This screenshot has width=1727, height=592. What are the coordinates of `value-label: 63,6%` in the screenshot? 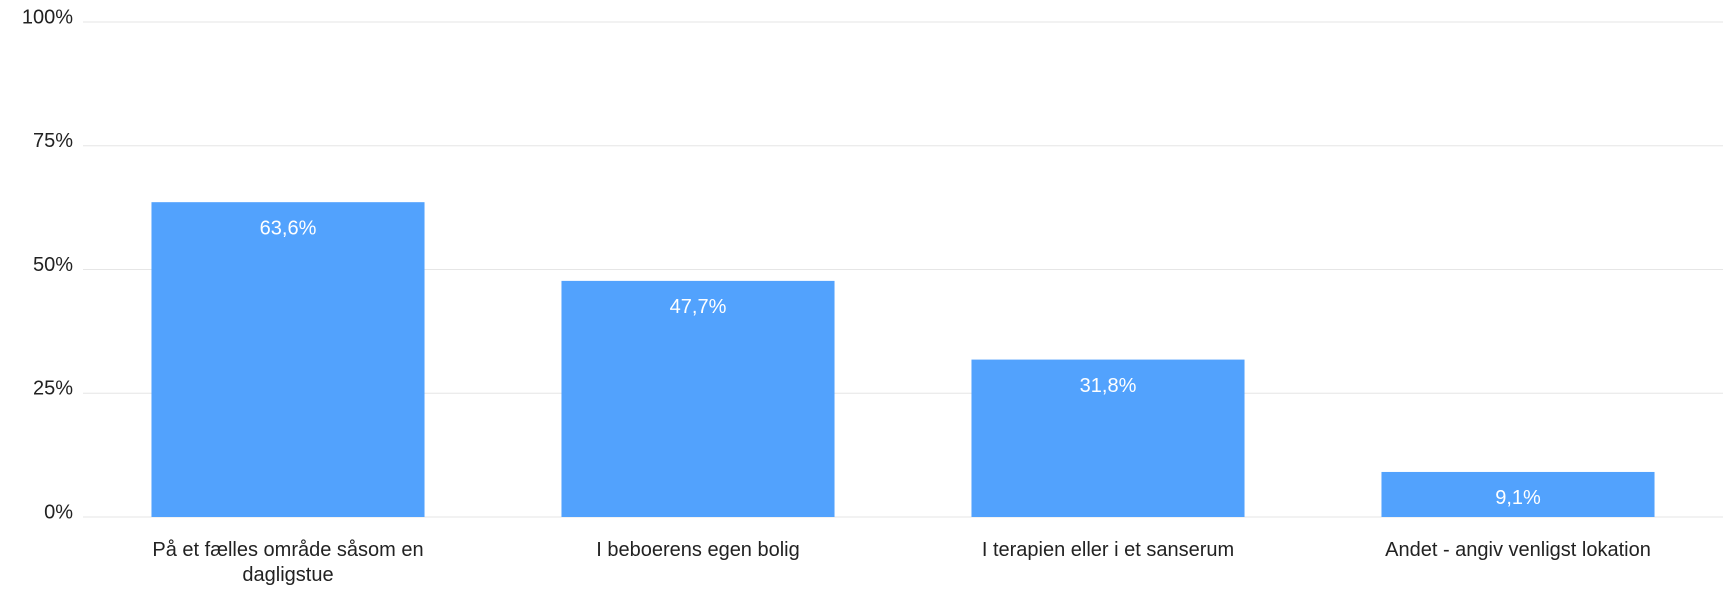 It's located at (288, 228).